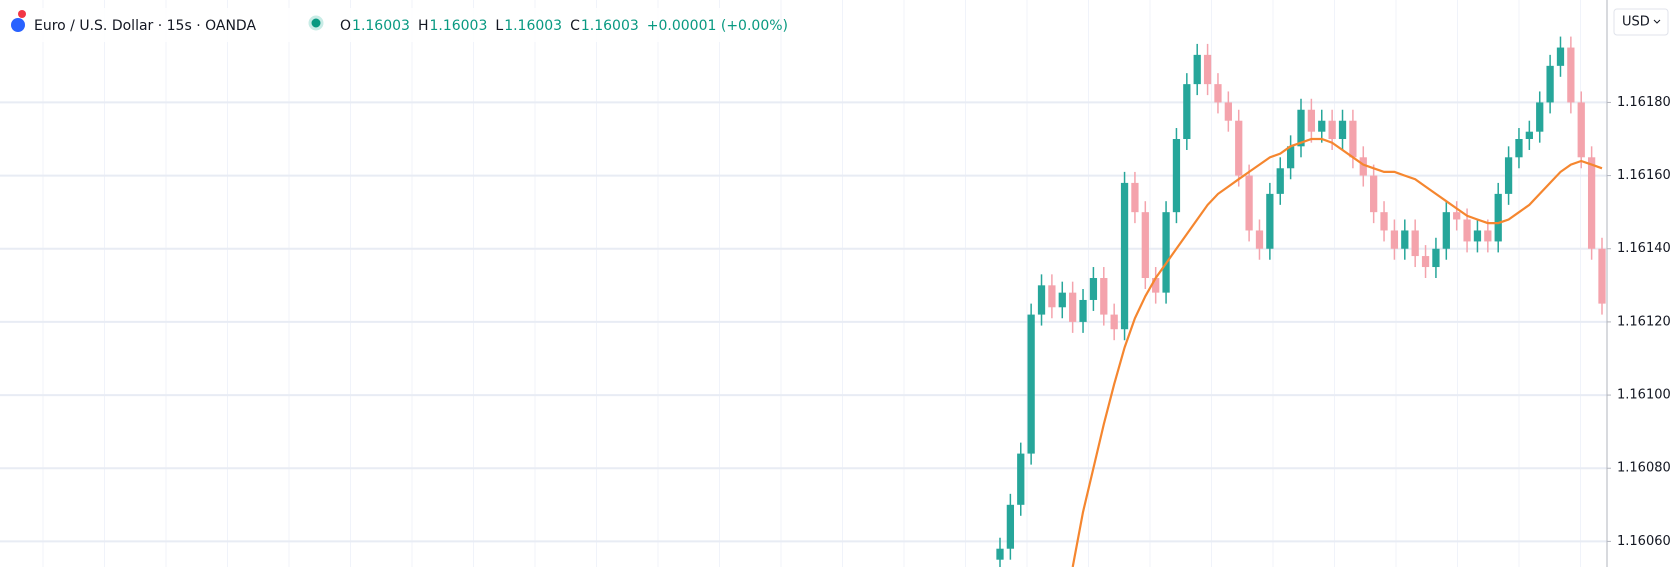  Describe the element at coordinates (22, 14) in the screenshot. I see `symbol-icon-flag` at that location.